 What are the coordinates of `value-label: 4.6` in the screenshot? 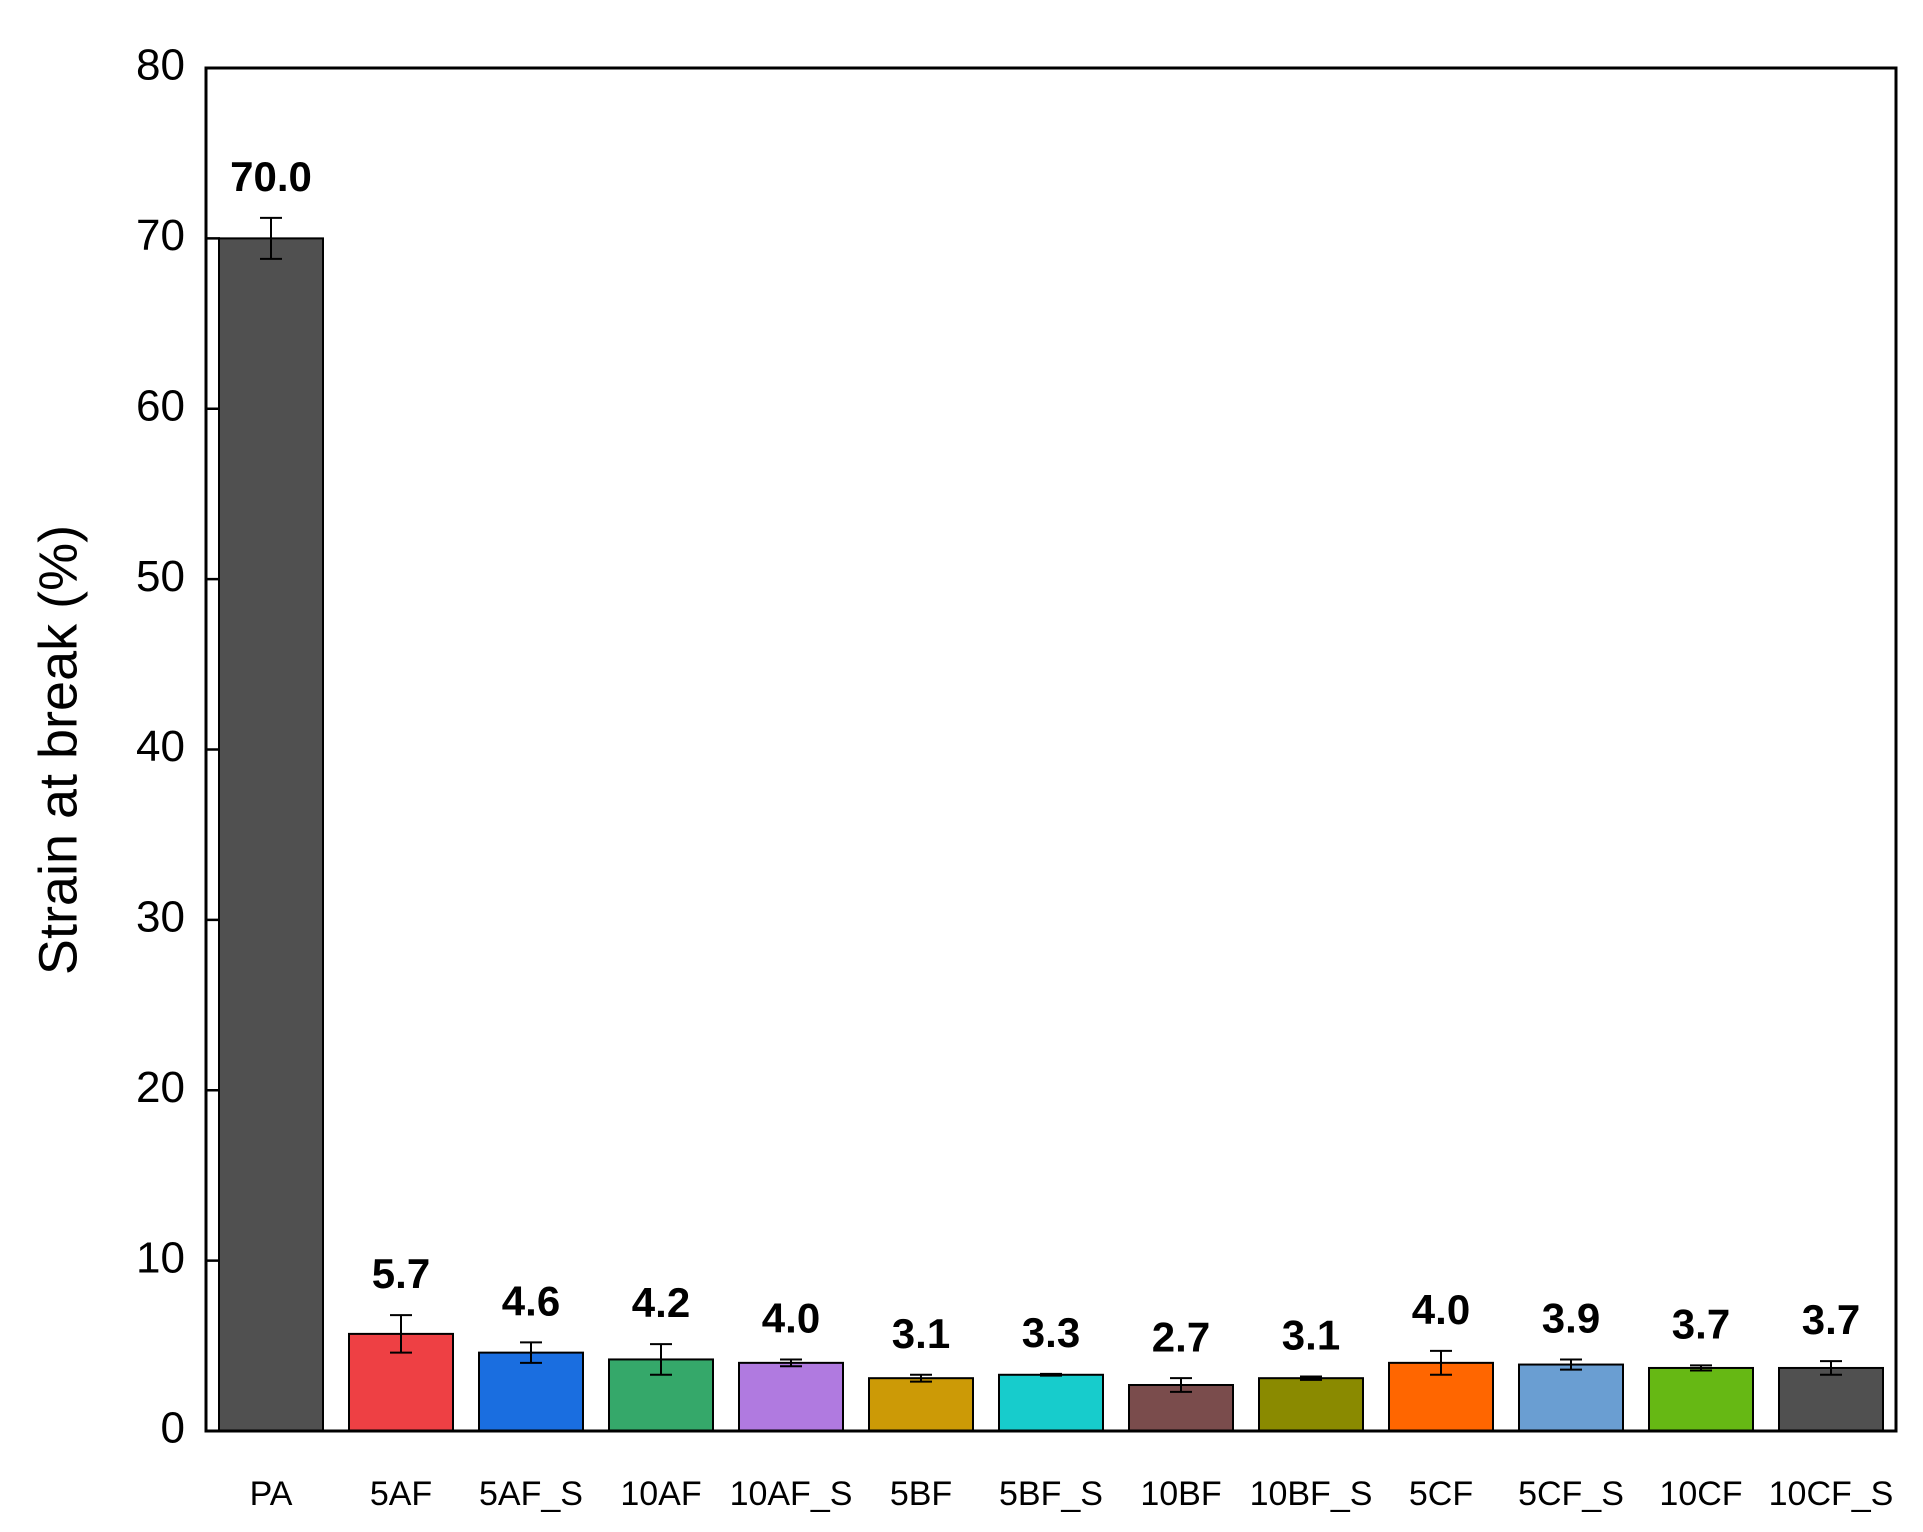 It's located at (531, 1300).